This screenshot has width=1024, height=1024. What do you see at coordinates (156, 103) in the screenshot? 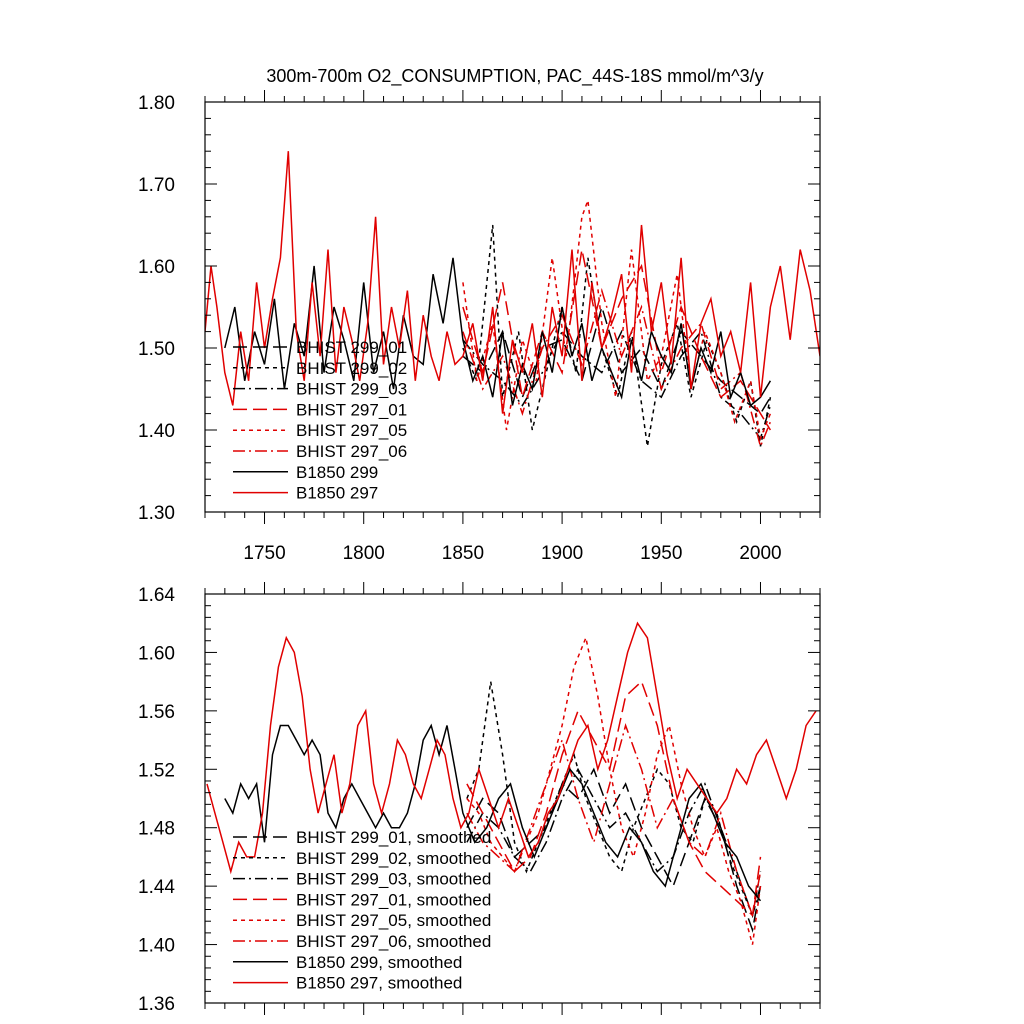
I see `y-tick-label: 1.80` at bounding box center [156, 103].